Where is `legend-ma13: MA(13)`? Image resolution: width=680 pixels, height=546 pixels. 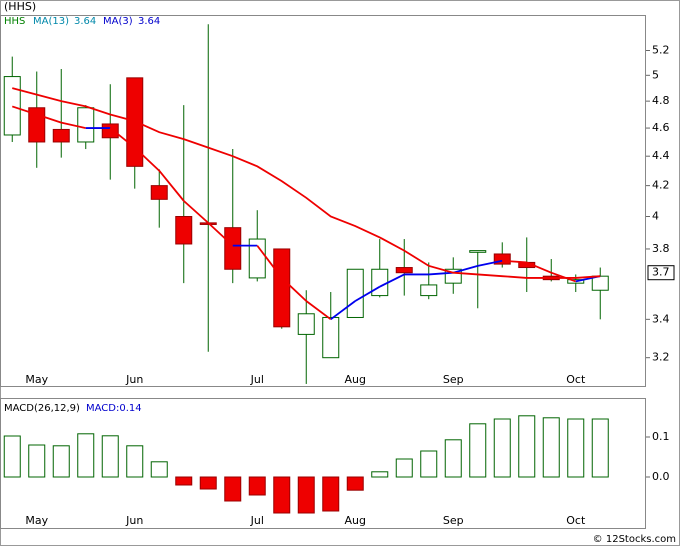 legend-ma13: MA(13) is located at coordinates (51, 21).